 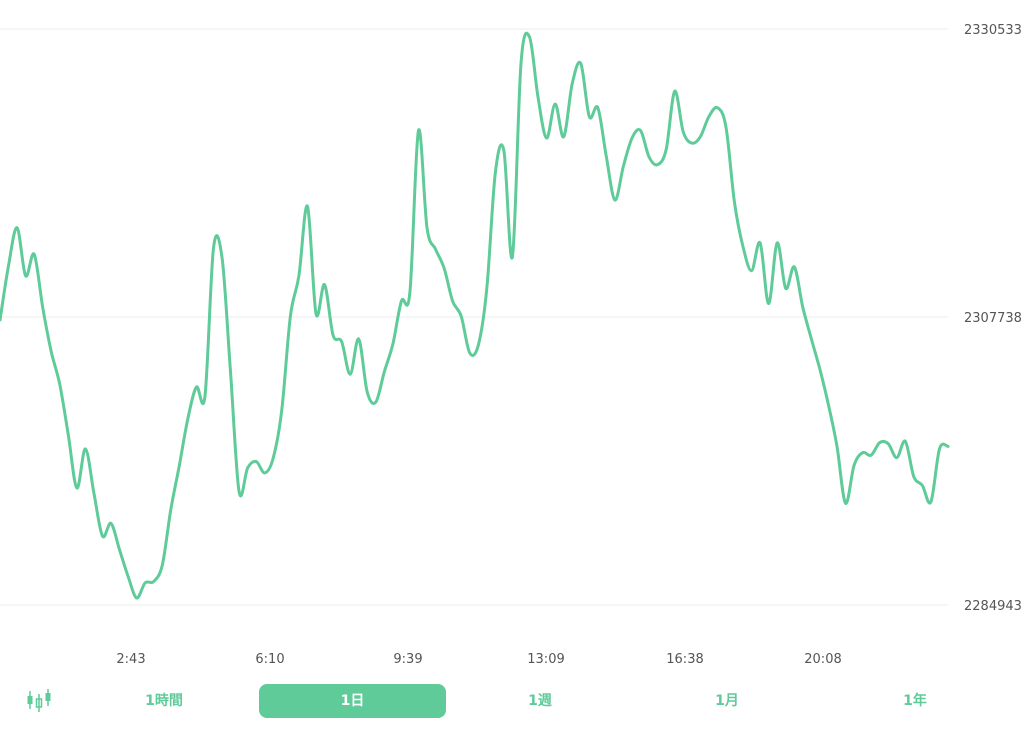 I want to click on x-axis: 2:43 6:10 9:39 13:09 16:38 20:08, so click(x=478, y=659).